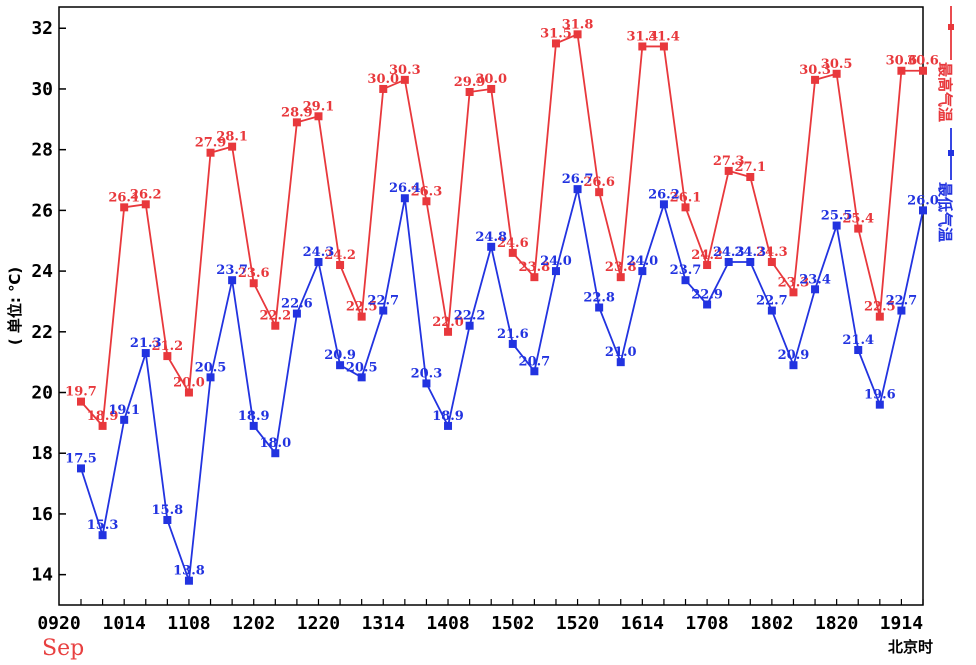 The height and width of the screenshot is (665, 976). I want to click on data-label: 22.7, so click(902, 301).